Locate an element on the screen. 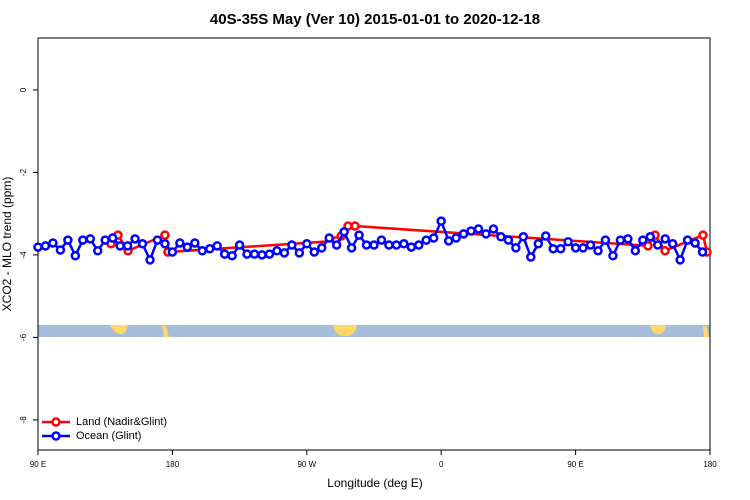 The width and height of the screenshot is (750, 500). y-tick-label: 0 is located at coordinates (23, 89).